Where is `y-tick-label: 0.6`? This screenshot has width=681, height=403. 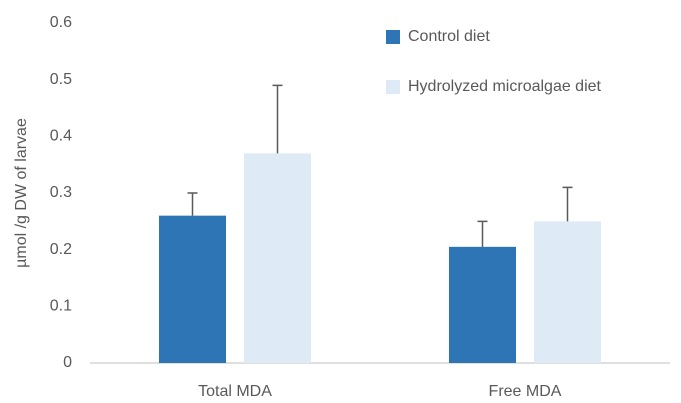 y-tick-label: 0.6 is located at coordinates (61, 22).